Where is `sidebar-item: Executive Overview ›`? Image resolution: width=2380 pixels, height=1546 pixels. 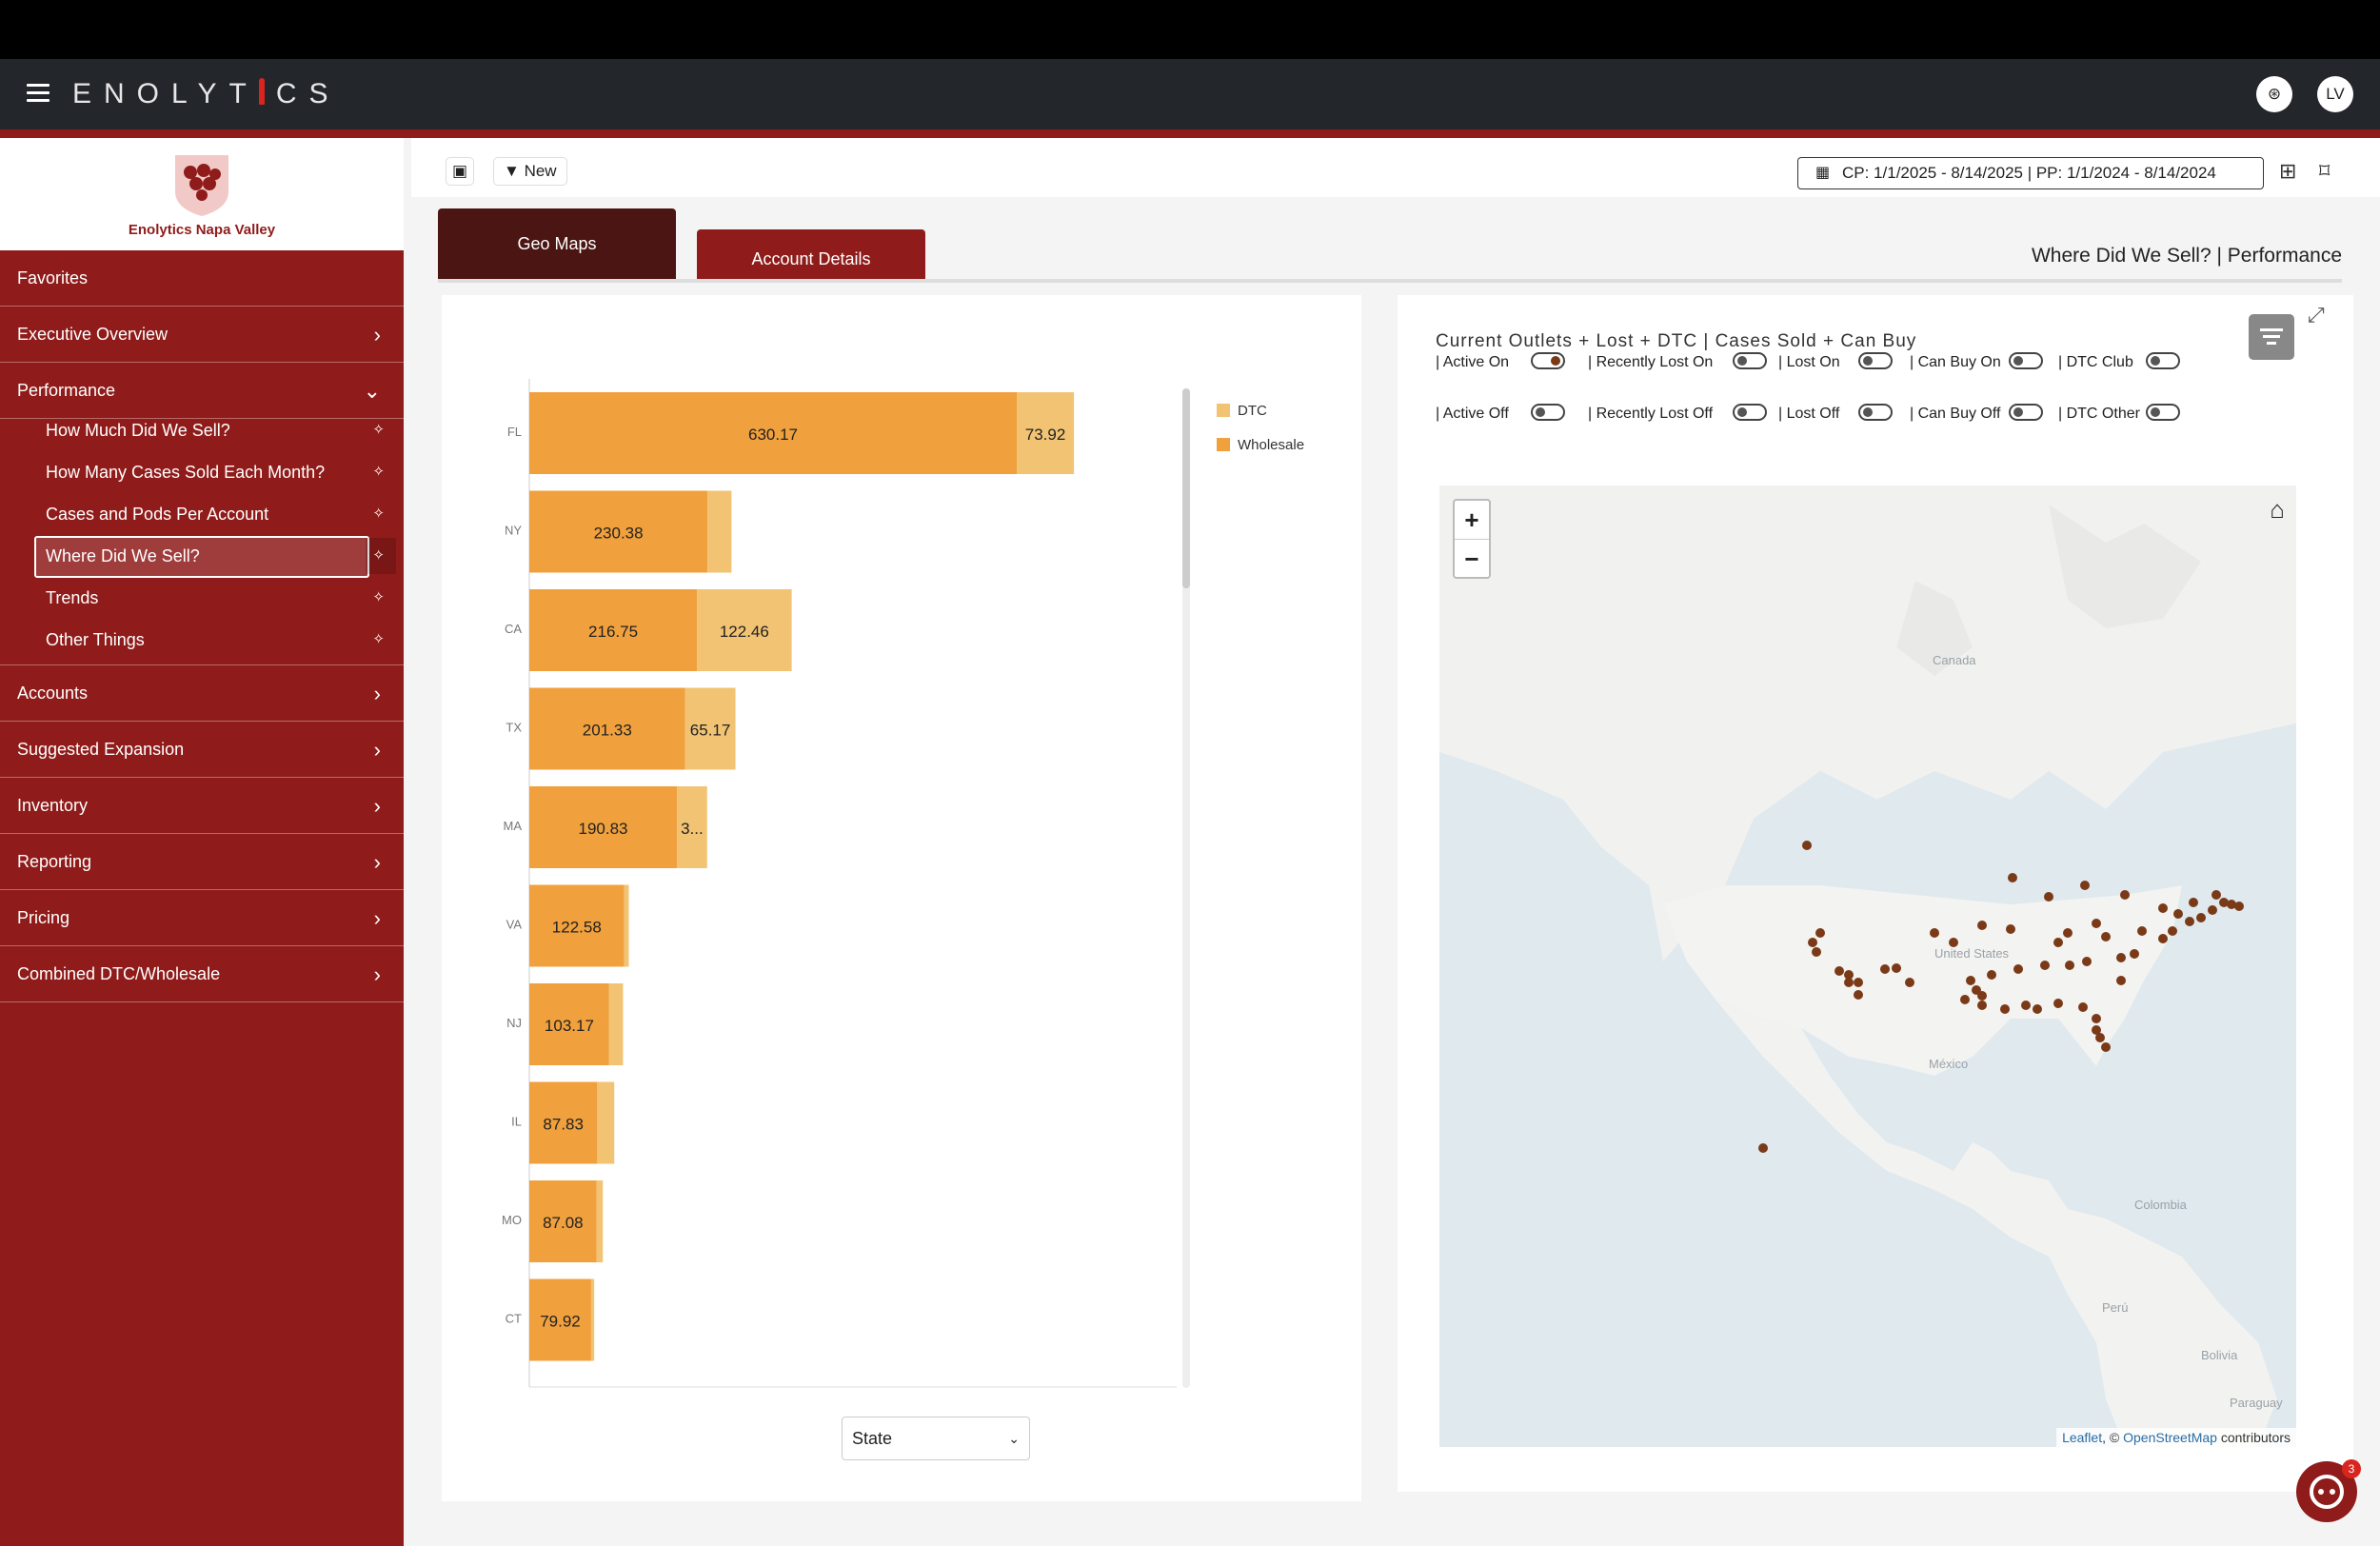 sidebar-item: Executive Overview › is located at coordinates (202, 335).